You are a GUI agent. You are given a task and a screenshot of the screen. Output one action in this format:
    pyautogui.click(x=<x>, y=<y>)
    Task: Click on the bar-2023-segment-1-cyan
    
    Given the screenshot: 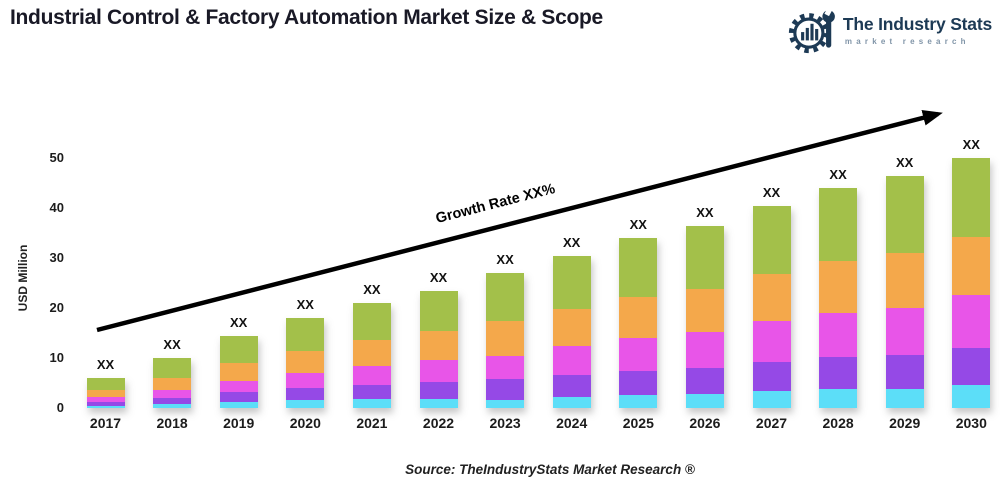 What is the action you would take?
    pyautogui.click(x=505, y=403)
    